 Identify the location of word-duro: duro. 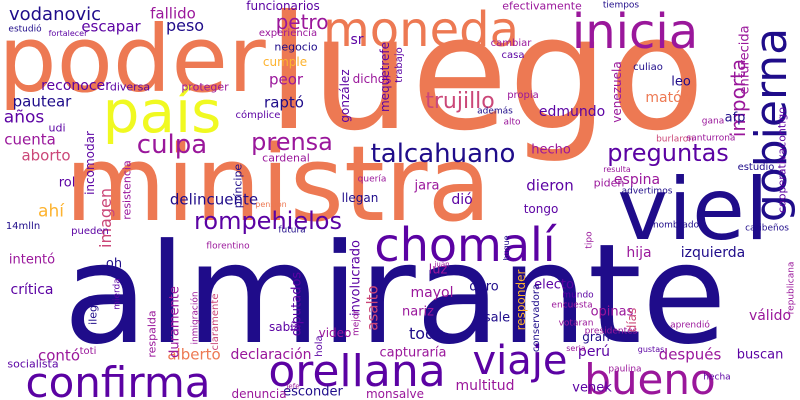
(484, 287).